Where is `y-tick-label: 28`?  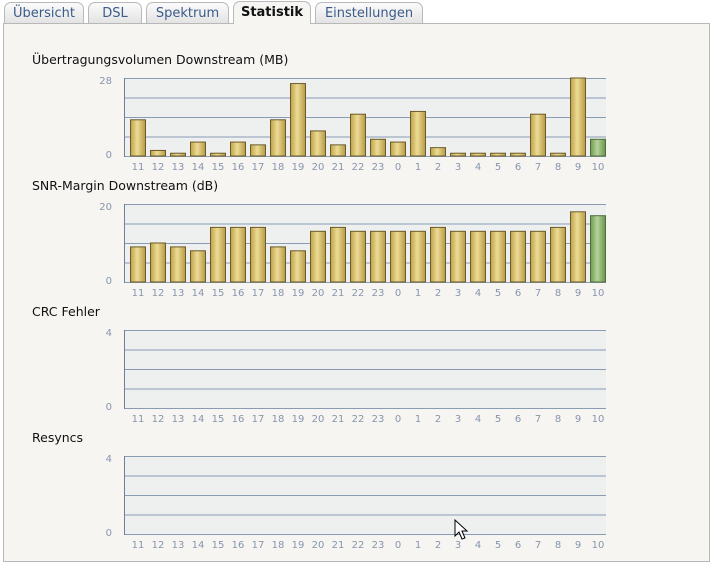
y-tick-label: 28 is located at coordinates (105, 81).